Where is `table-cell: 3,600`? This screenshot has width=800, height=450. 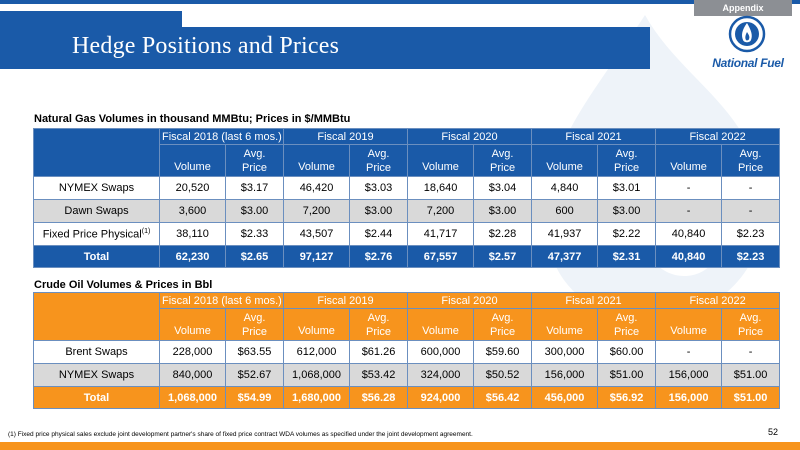
table-cell: 3,600 is located at coordinates (192, 211).